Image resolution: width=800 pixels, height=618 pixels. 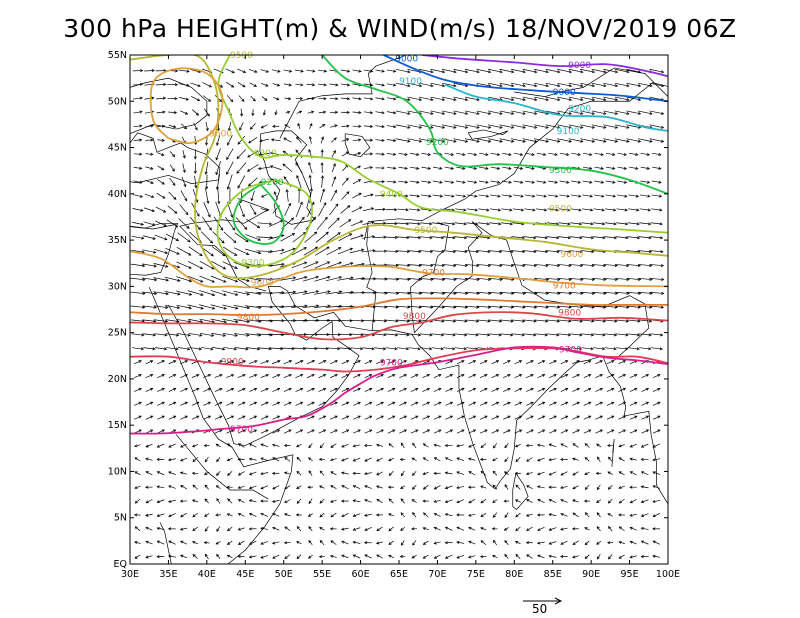 I want to click on lon-tick-label: 95E, so click(x=630, y=574).